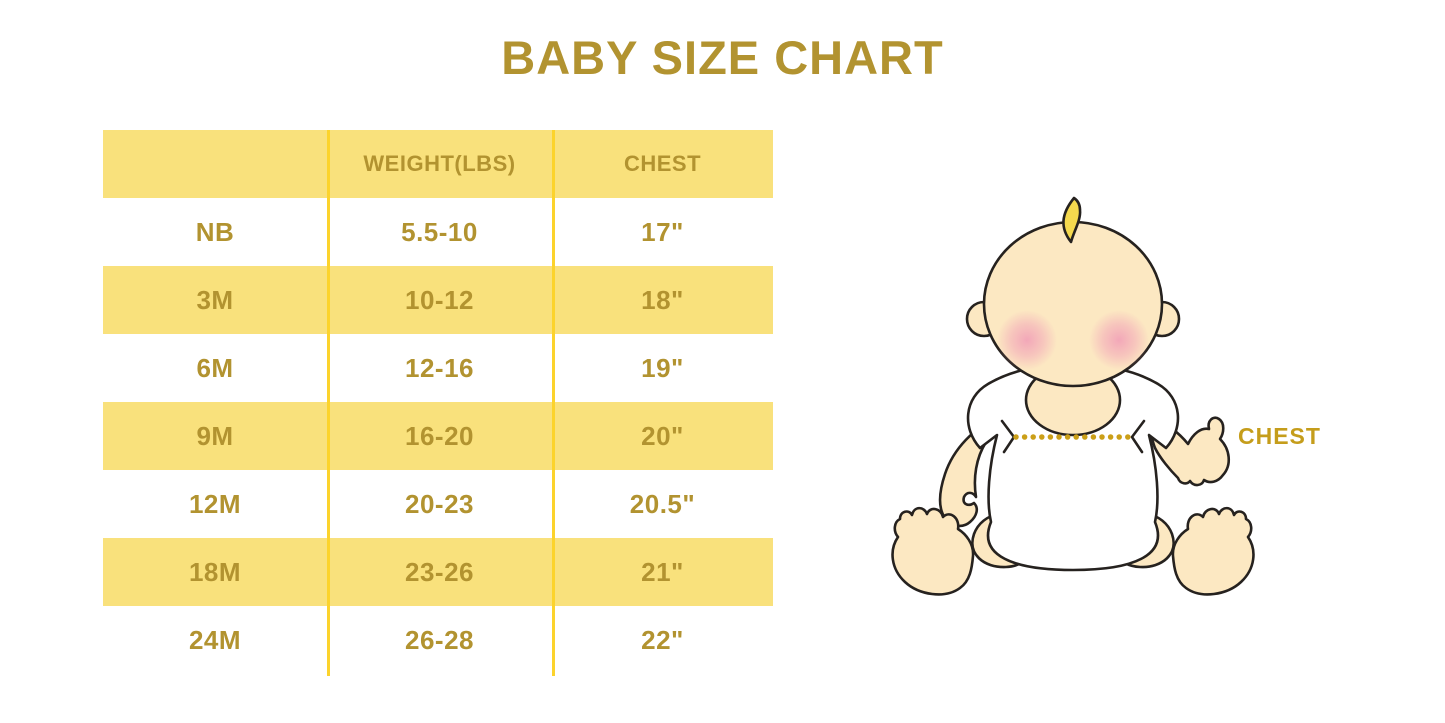 Image resolution: width=1445 pixels, height=723 pixels. Describe the element at coordinates (662, 164) in the screenshot. I see `header-chest: CHEST` at that location.